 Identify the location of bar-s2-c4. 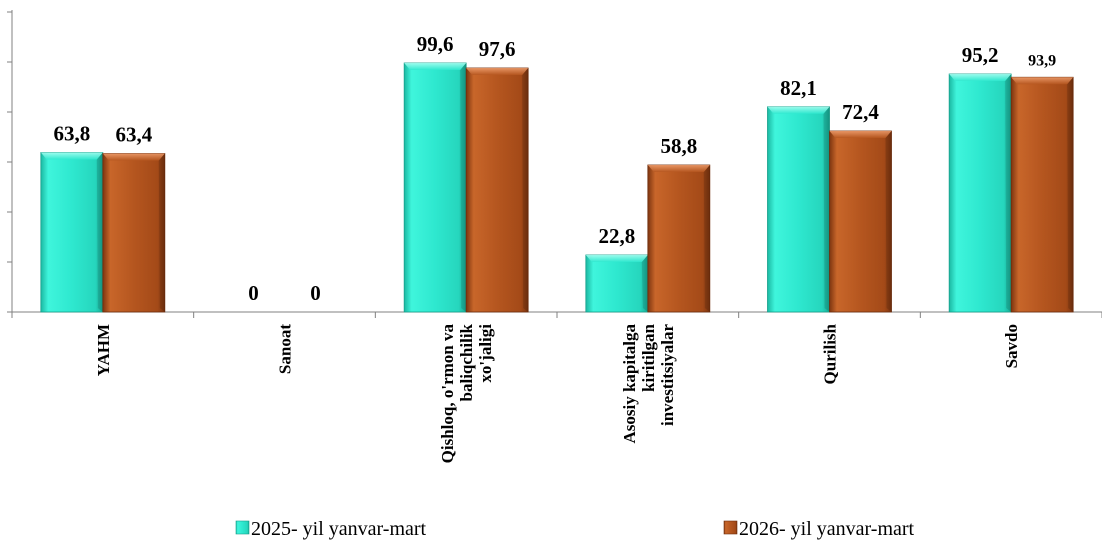
(679, 238).